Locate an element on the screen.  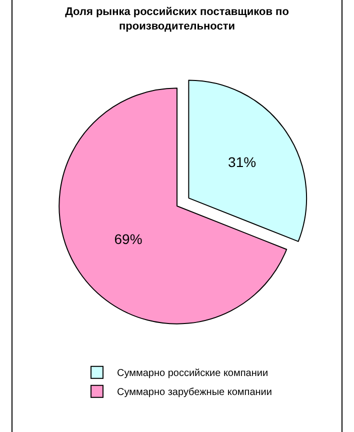
legend-label: Суммарно российские компании is located at coordinates (192, 374).